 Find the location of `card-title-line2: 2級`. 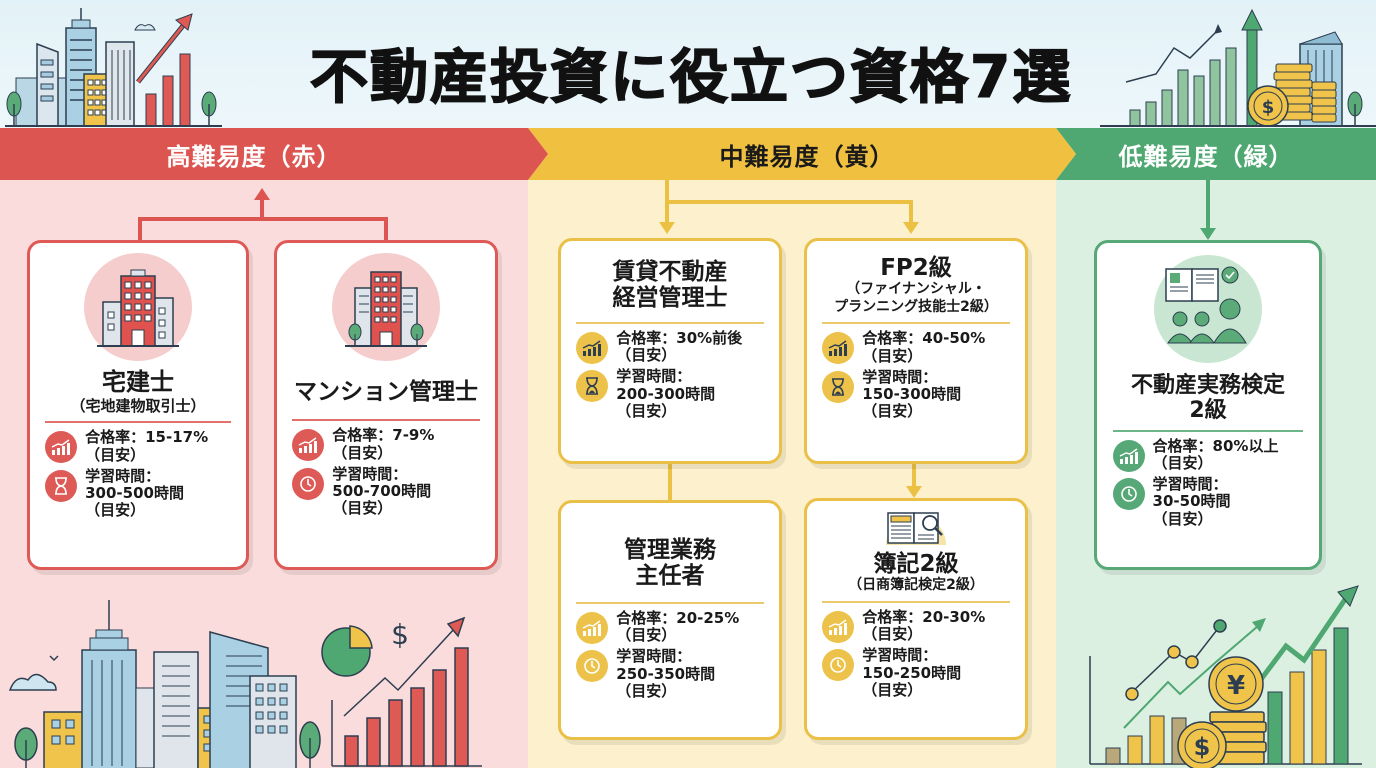

card-title-line2: 2級 is located at coordinates (1208, 411).